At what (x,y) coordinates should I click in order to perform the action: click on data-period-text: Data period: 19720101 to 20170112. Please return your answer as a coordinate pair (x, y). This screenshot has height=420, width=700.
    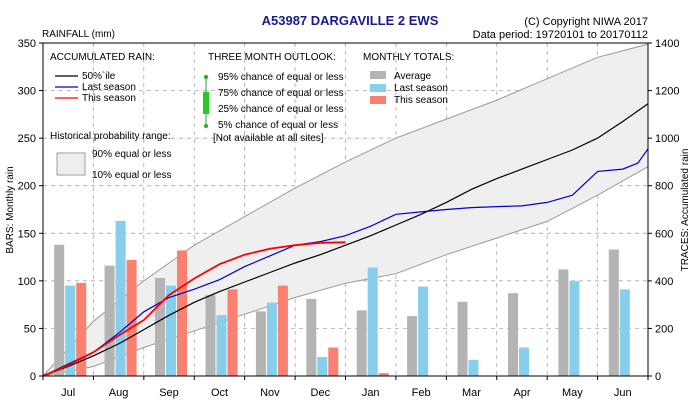
    Looking at the image, I should click on (560, 35).